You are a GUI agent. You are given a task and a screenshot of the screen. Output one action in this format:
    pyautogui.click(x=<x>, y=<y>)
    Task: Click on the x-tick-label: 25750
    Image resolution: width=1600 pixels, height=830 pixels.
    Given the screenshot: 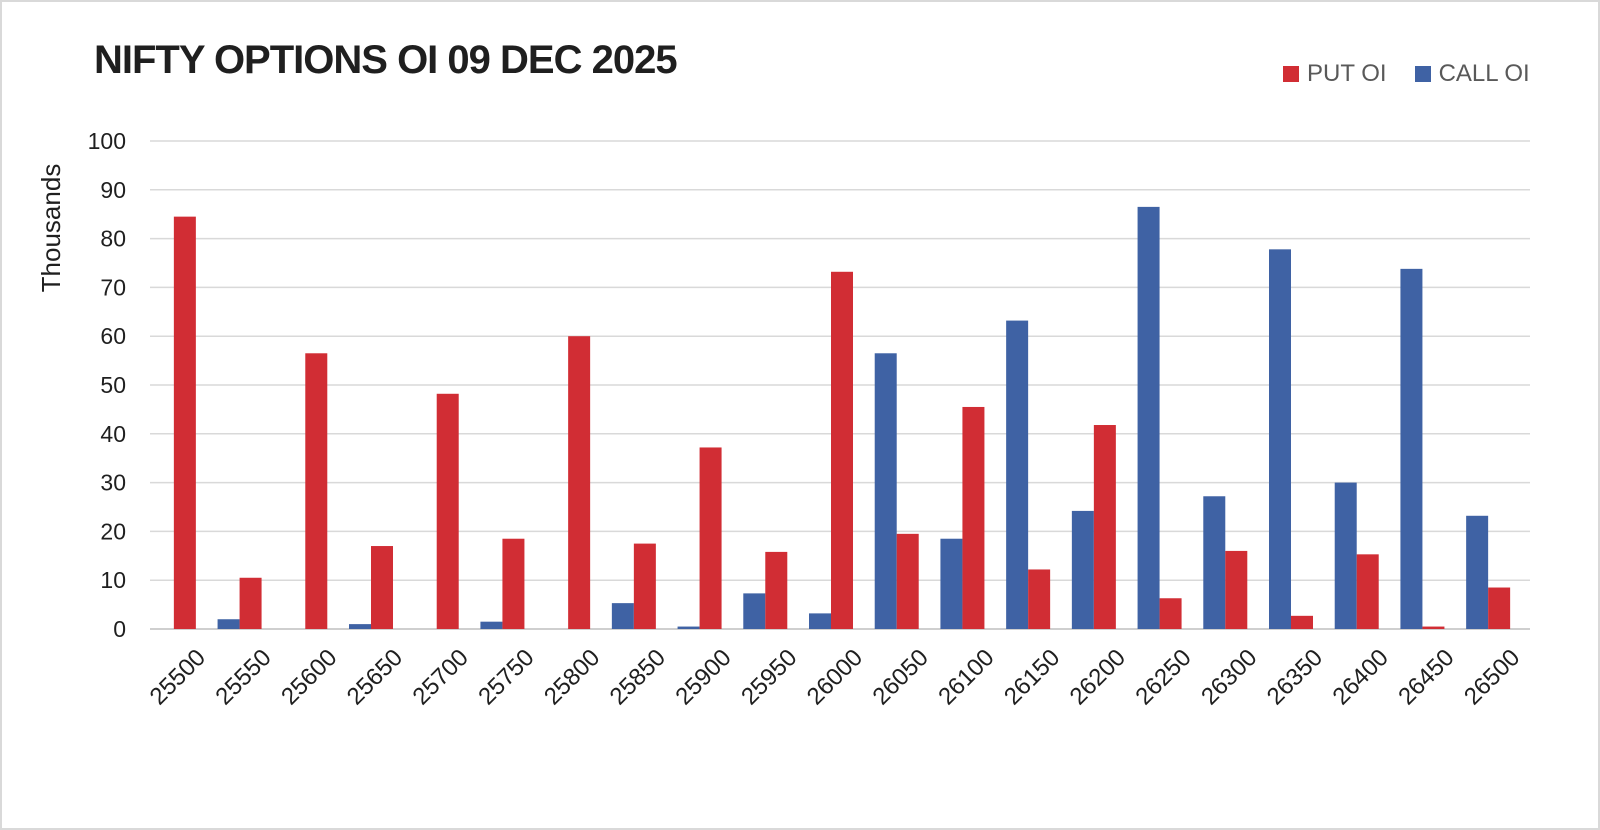 What is the action you would take?
    pyautogui.click(x=506, y=677)
    